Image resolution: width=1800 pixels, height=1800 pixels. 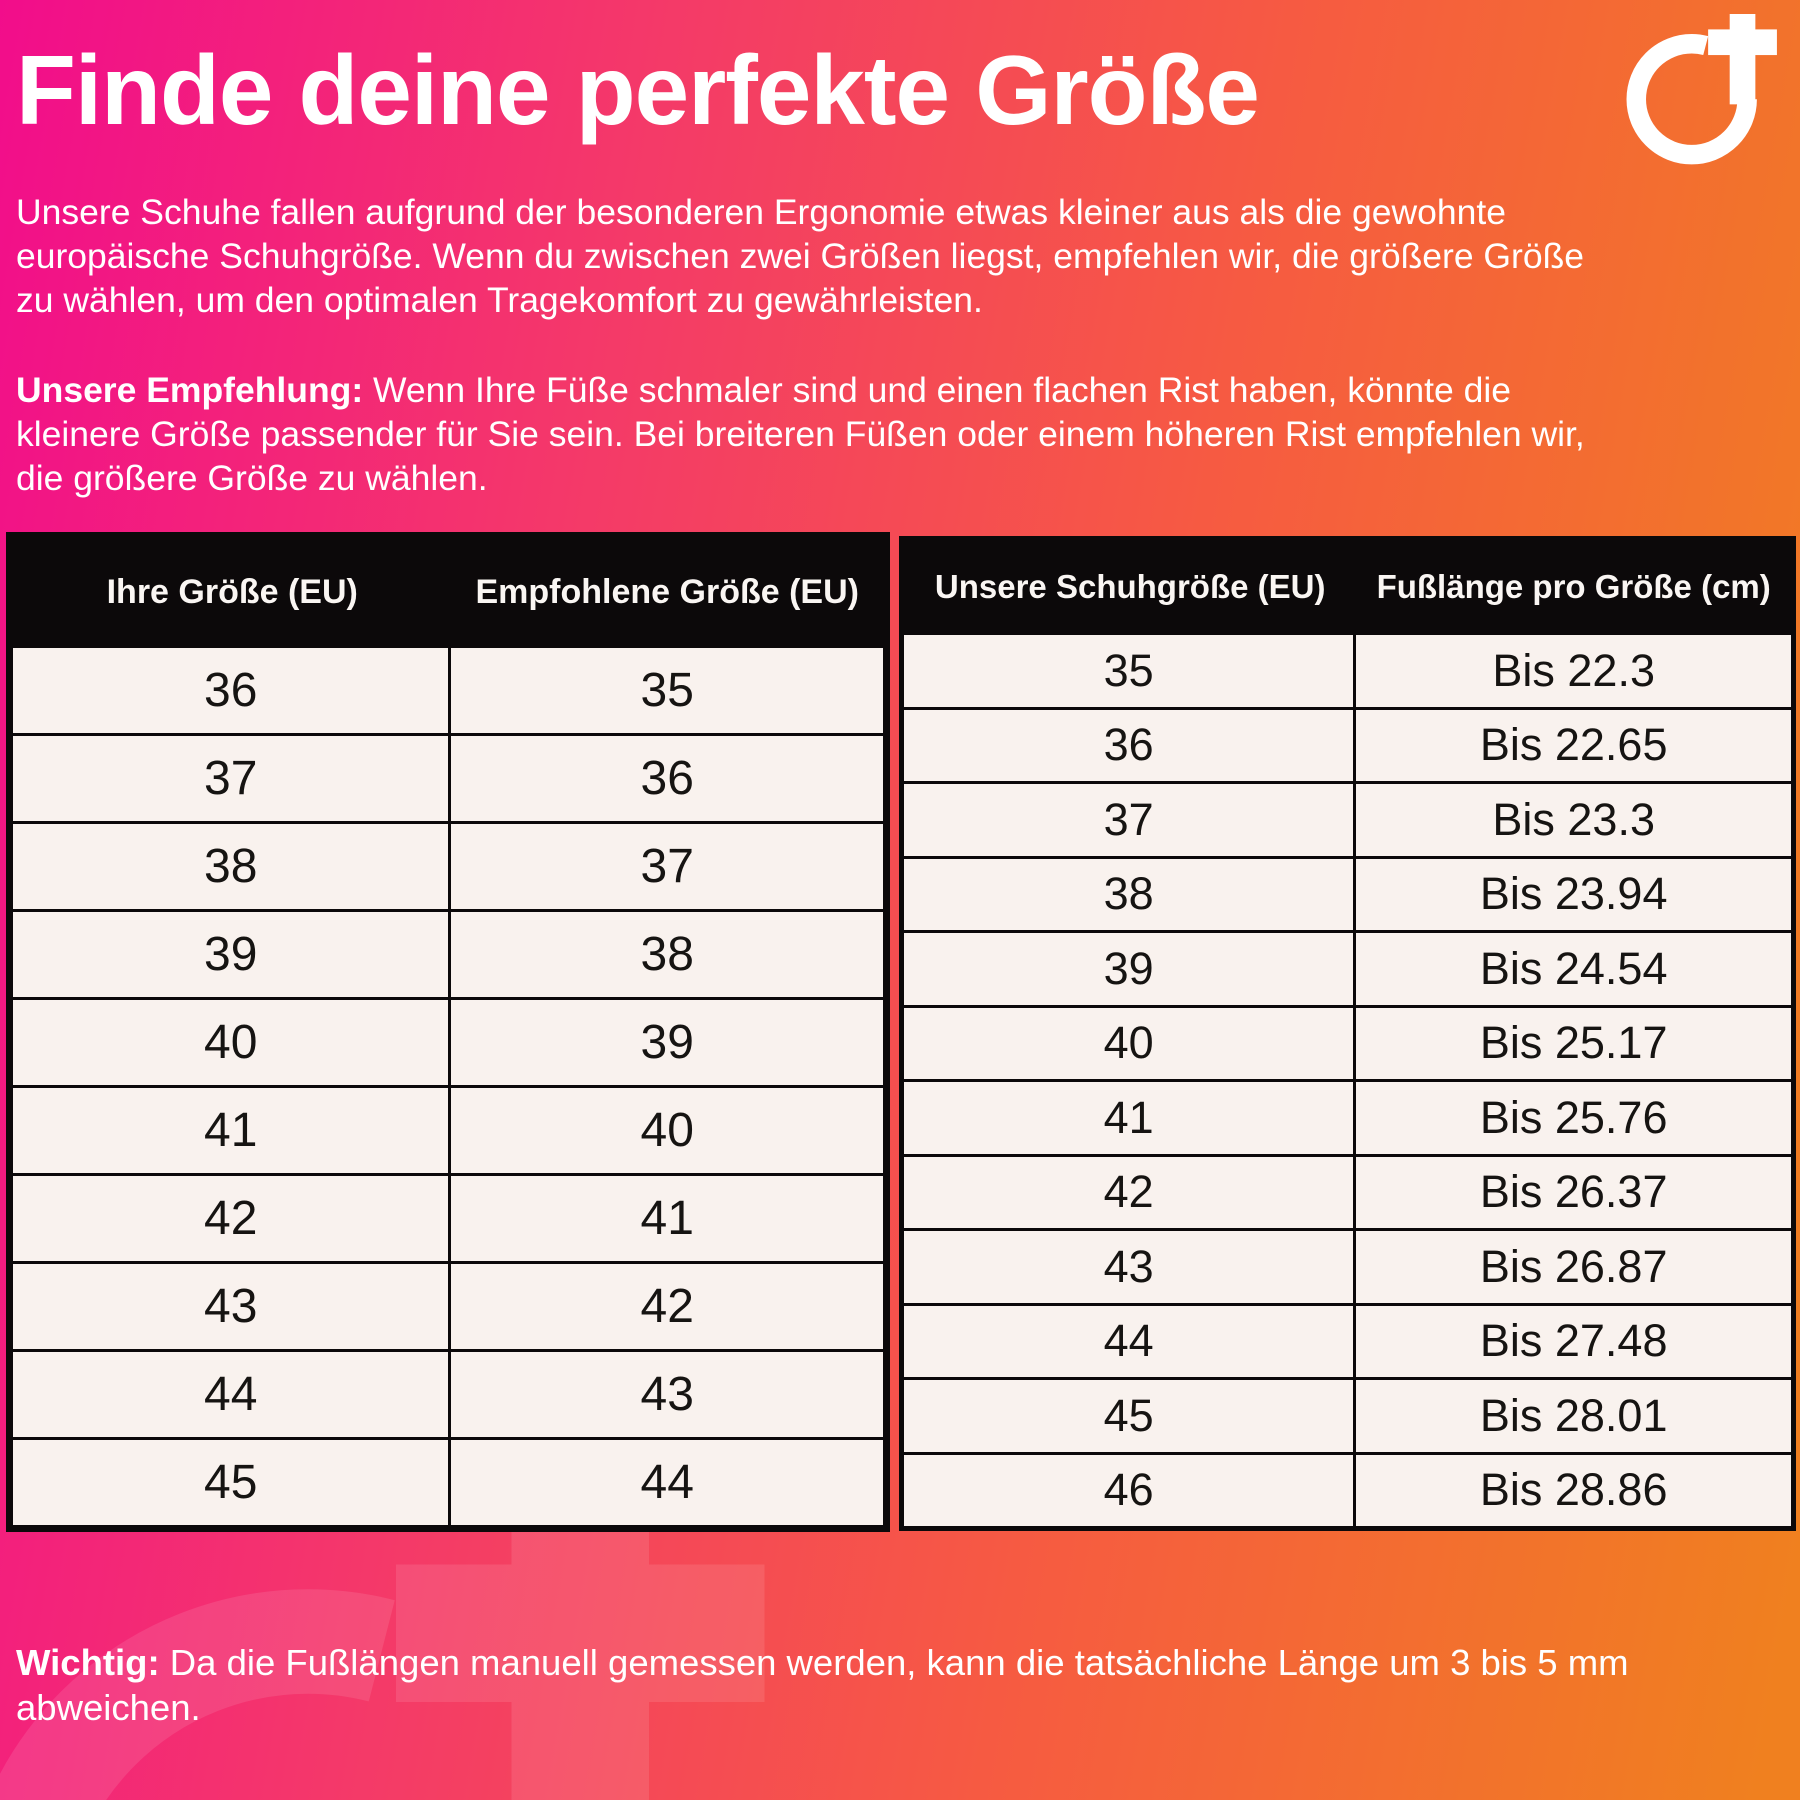 What do you see at coordinates (232, 1218) in the screenshot?
I see `your-size-cell: 42` at bounding box center [232, 1218].